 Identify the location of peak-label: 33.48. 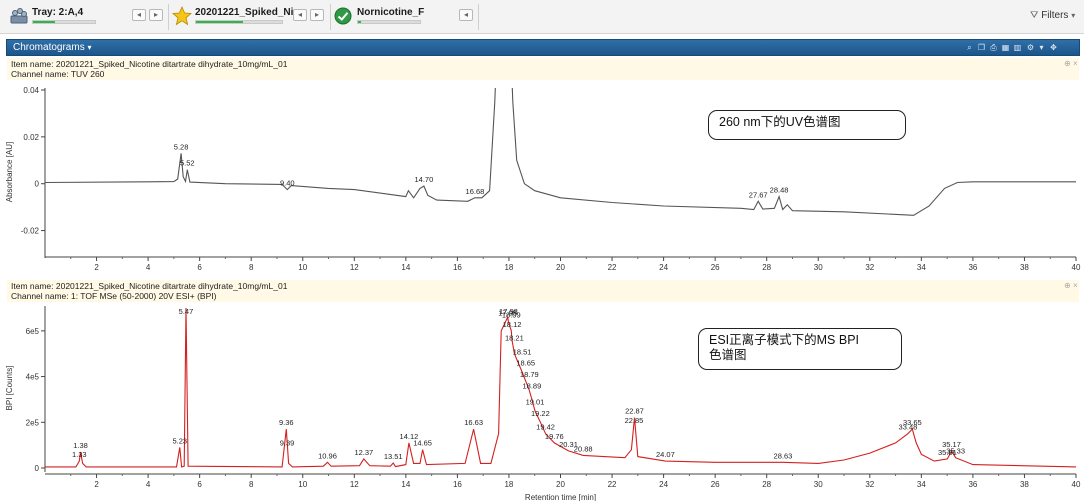
(908, 427).